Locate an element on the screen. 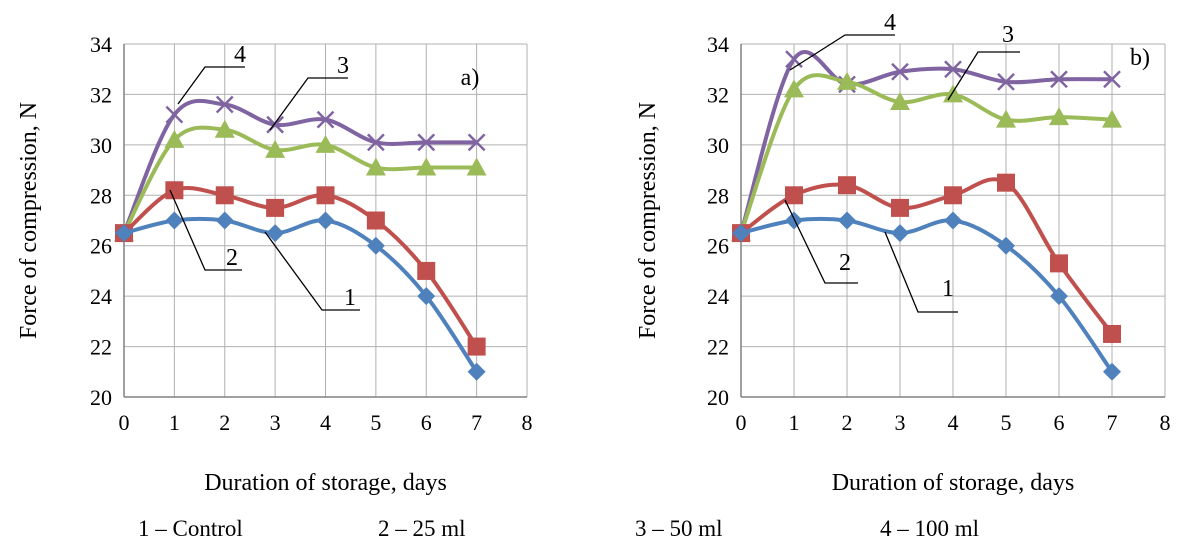 This screenshot has width=1200, height=551. y-tick-label: 30 is located at coordinates (101, 145).